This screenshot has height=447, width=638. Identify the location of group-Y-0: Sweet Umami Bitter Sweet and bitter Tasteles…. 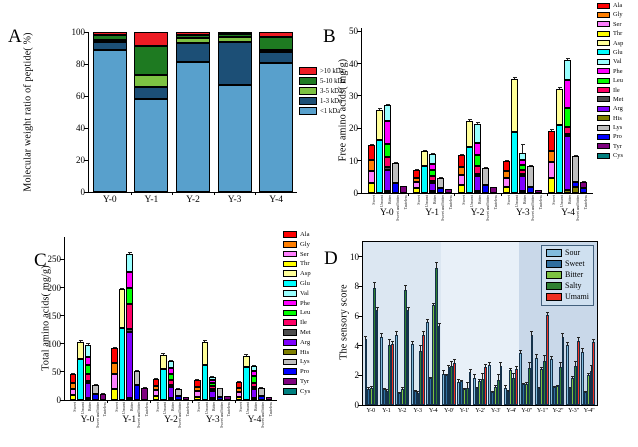
(388, 162).